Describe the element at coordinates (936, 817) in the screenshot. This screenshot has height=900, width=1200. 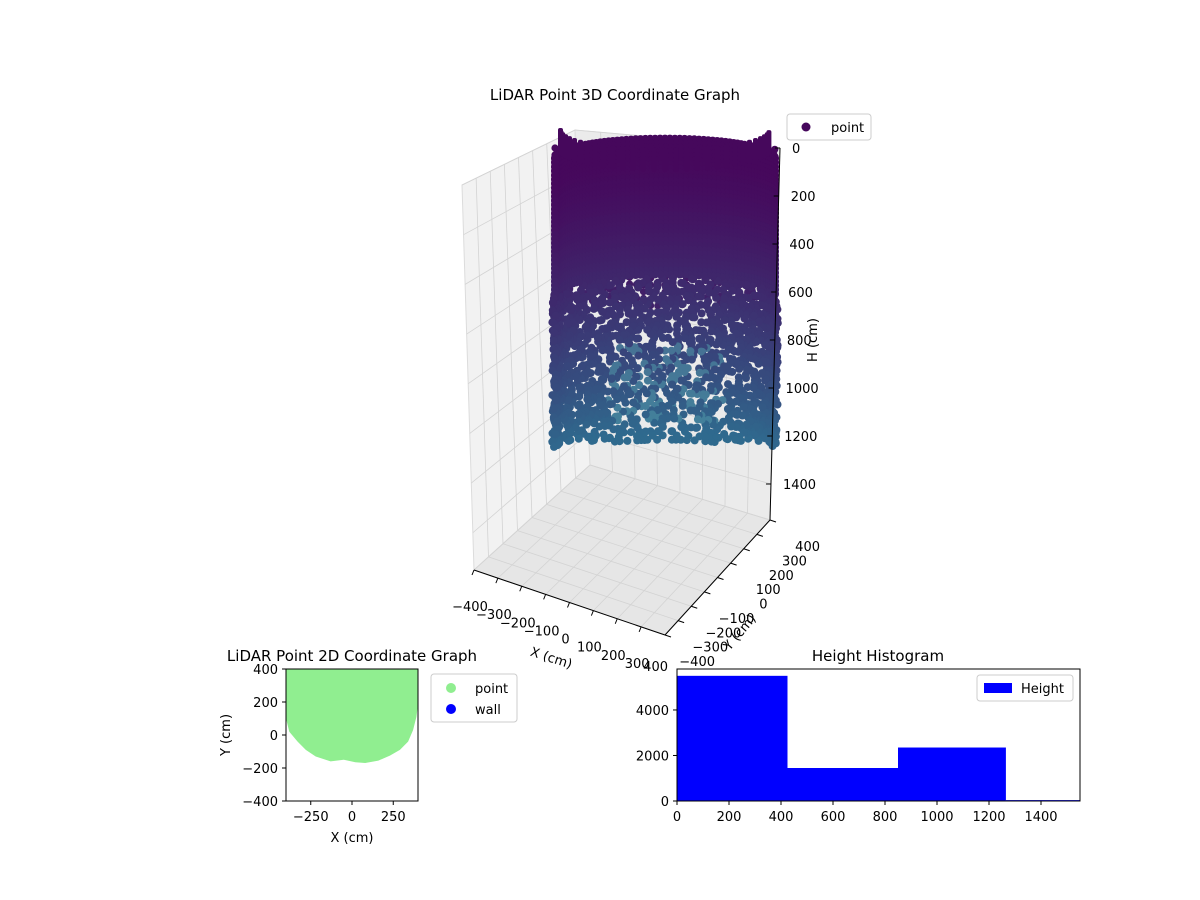
I see `x-tick-label: 1000` at that location.